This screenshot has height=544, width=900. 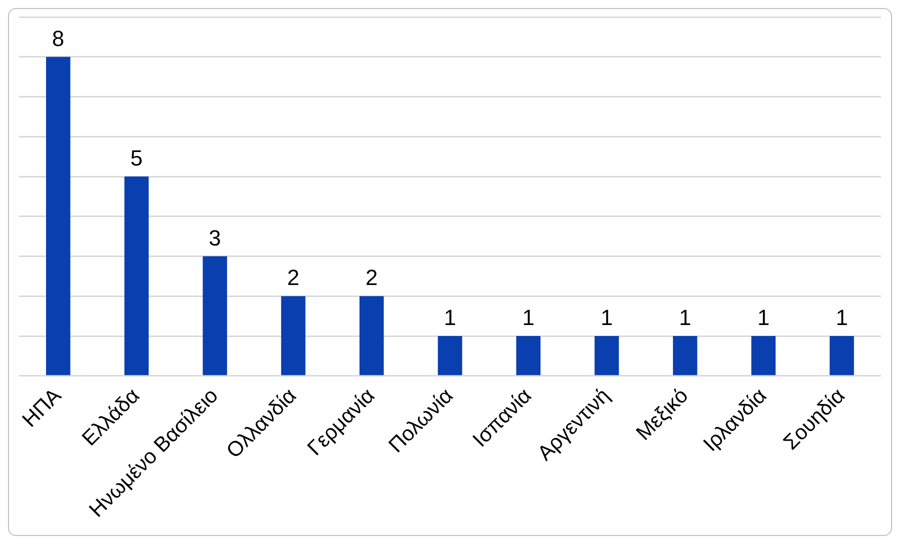 What do you see at coordinates (58, 38) in the screenshot?
I see `data-label: 8` at bounding box center [58, 38].